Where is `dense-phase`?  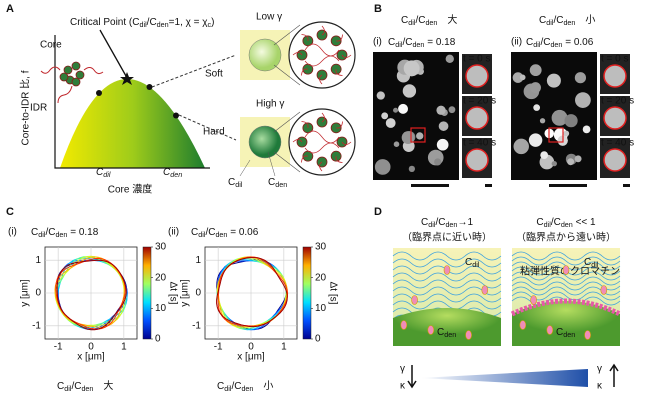
dense-phase is located at coordinates (566, 323).